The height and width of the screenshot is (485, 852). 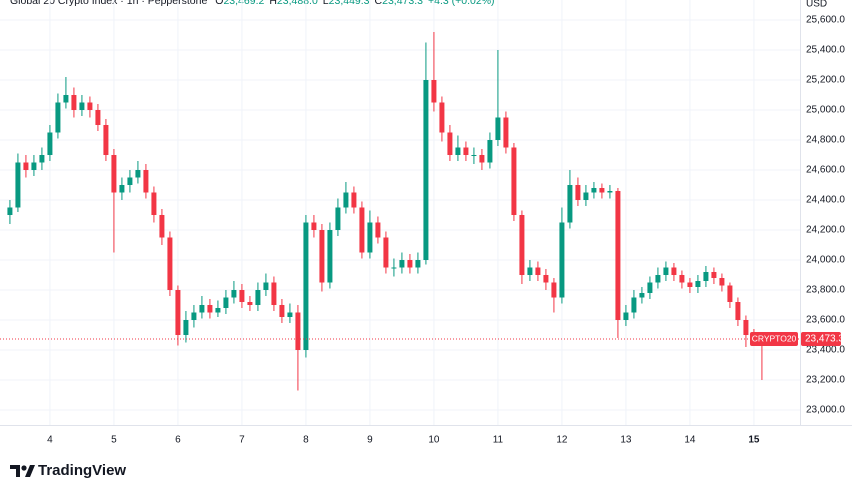 What do you see at coordinates (461, 3) in the screenshot?
I see `ohlc-change: +4.3 (+0.02%)` at bounding box center [461, 3].